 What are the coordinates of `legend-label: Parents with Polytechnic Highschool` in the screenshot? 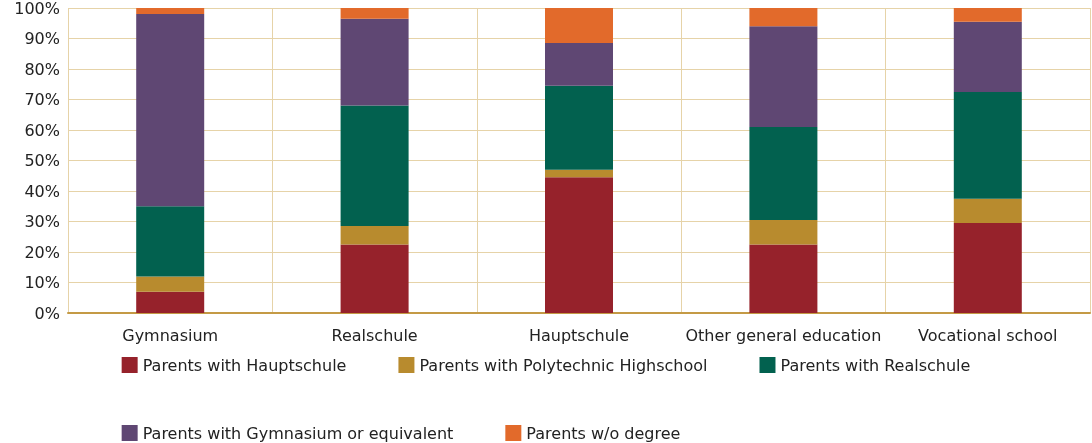 It's located at (563, 365).